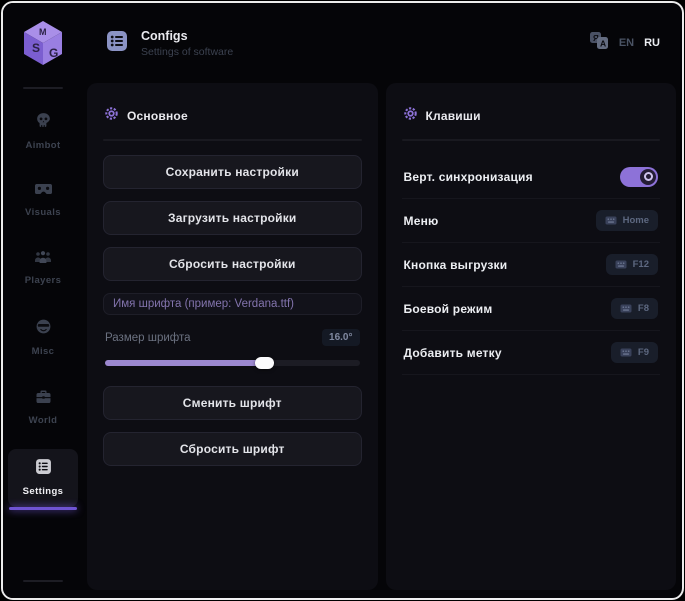 The width and height of the screenshot is (685, 601). Describe the element at coordinates (157, 116) in the screenshot. I see `general-panel-title: Основное` at that location.